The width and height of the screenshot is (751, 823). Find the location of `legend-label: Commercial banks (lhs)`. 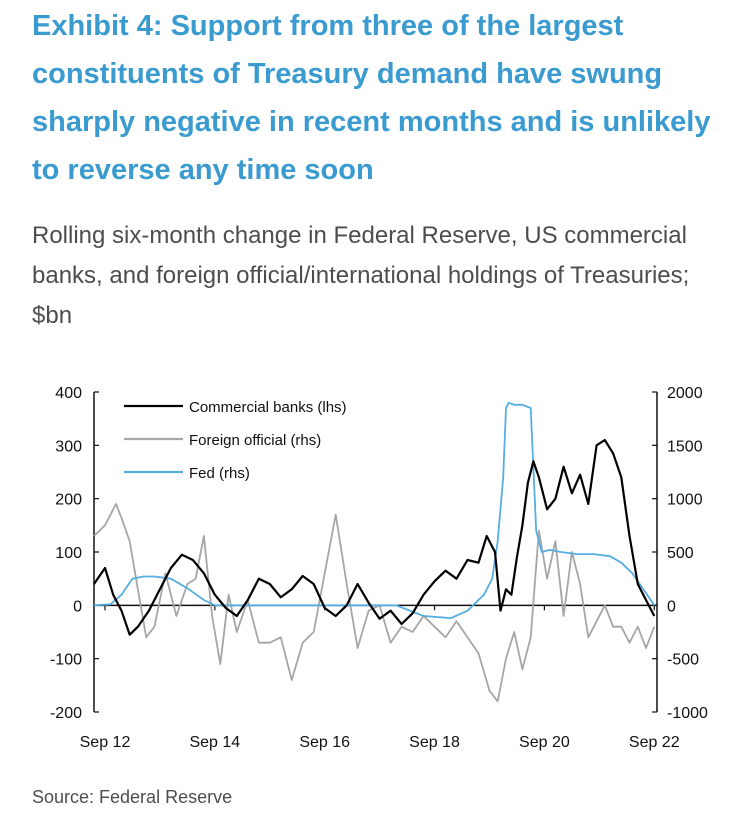

legend-label: Commercial banks (lhs) is located at coordinates (268, 407).